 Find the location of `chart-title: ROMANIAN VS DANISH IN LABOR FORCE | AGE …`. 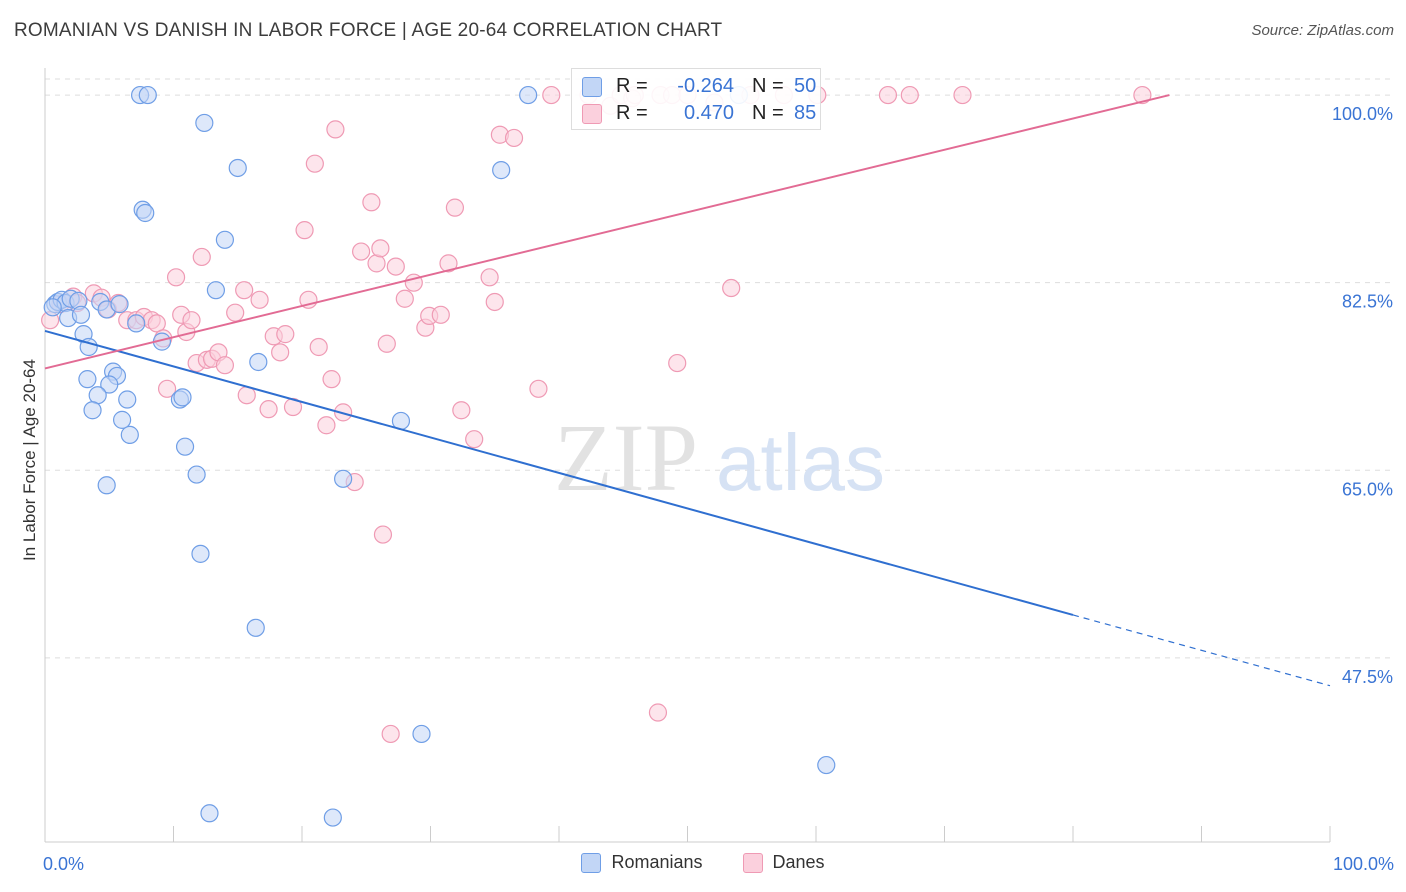

chart-title: ROMANIAN VS DANISH IN LABOR FORCE | AGE … is located at coordinates (368, 30).